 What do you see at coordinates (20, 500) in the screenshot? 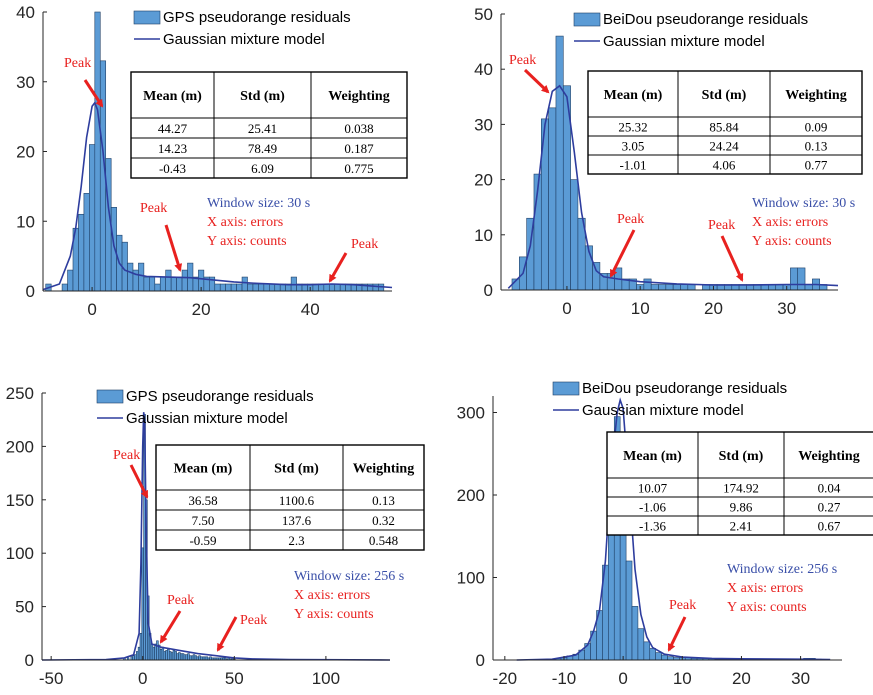
I see `y-tick-label: 150` at bounding box center [20, 500].